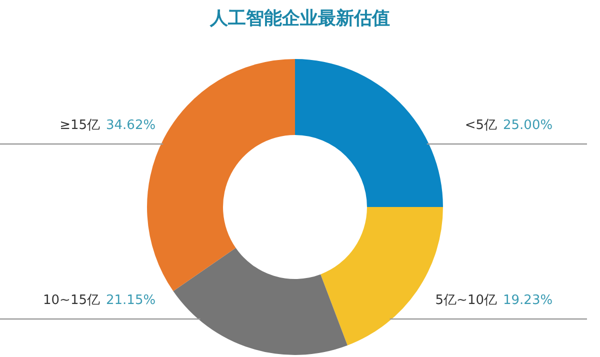 The image size is (600, 357). Describe the element at coordinates (528, 125) in the screenshot. I see `data-label: 25.00%` at that location.